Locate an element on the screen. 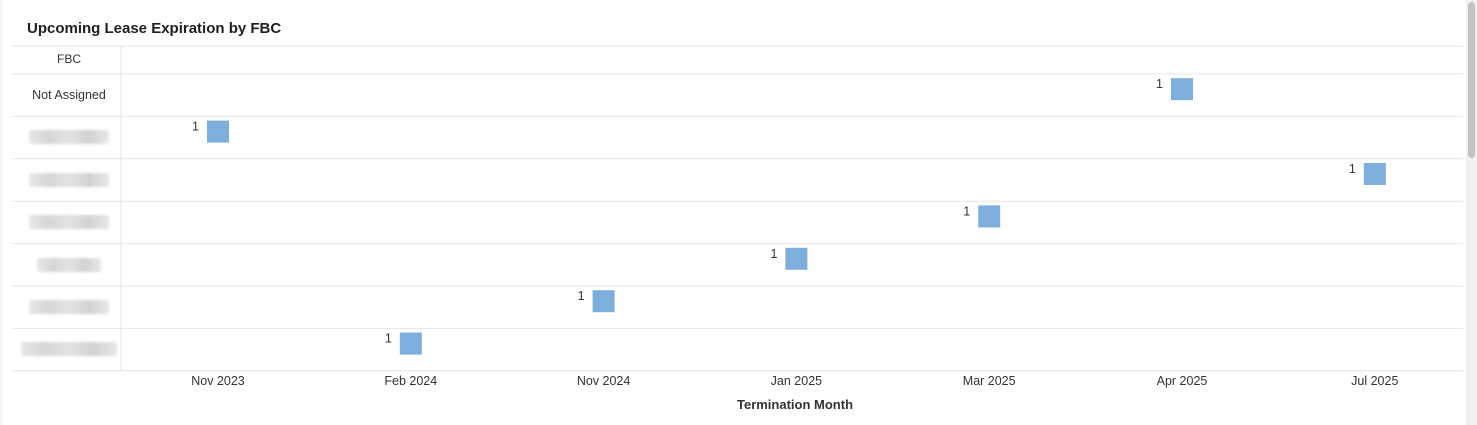  x-tick-label: Mar 2025 is located at coordinates (989, 381).